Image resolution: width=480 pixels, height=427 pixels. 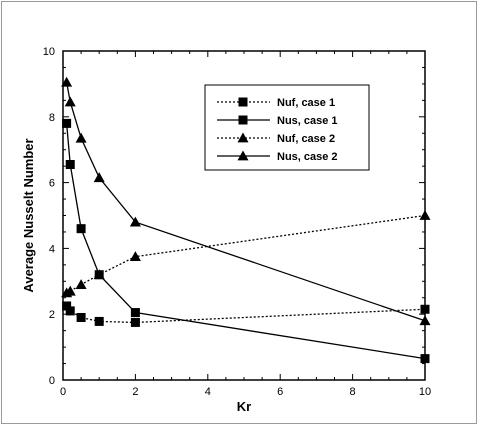 I want to click on x-tick-label: 10, so click(x=425, y=392).